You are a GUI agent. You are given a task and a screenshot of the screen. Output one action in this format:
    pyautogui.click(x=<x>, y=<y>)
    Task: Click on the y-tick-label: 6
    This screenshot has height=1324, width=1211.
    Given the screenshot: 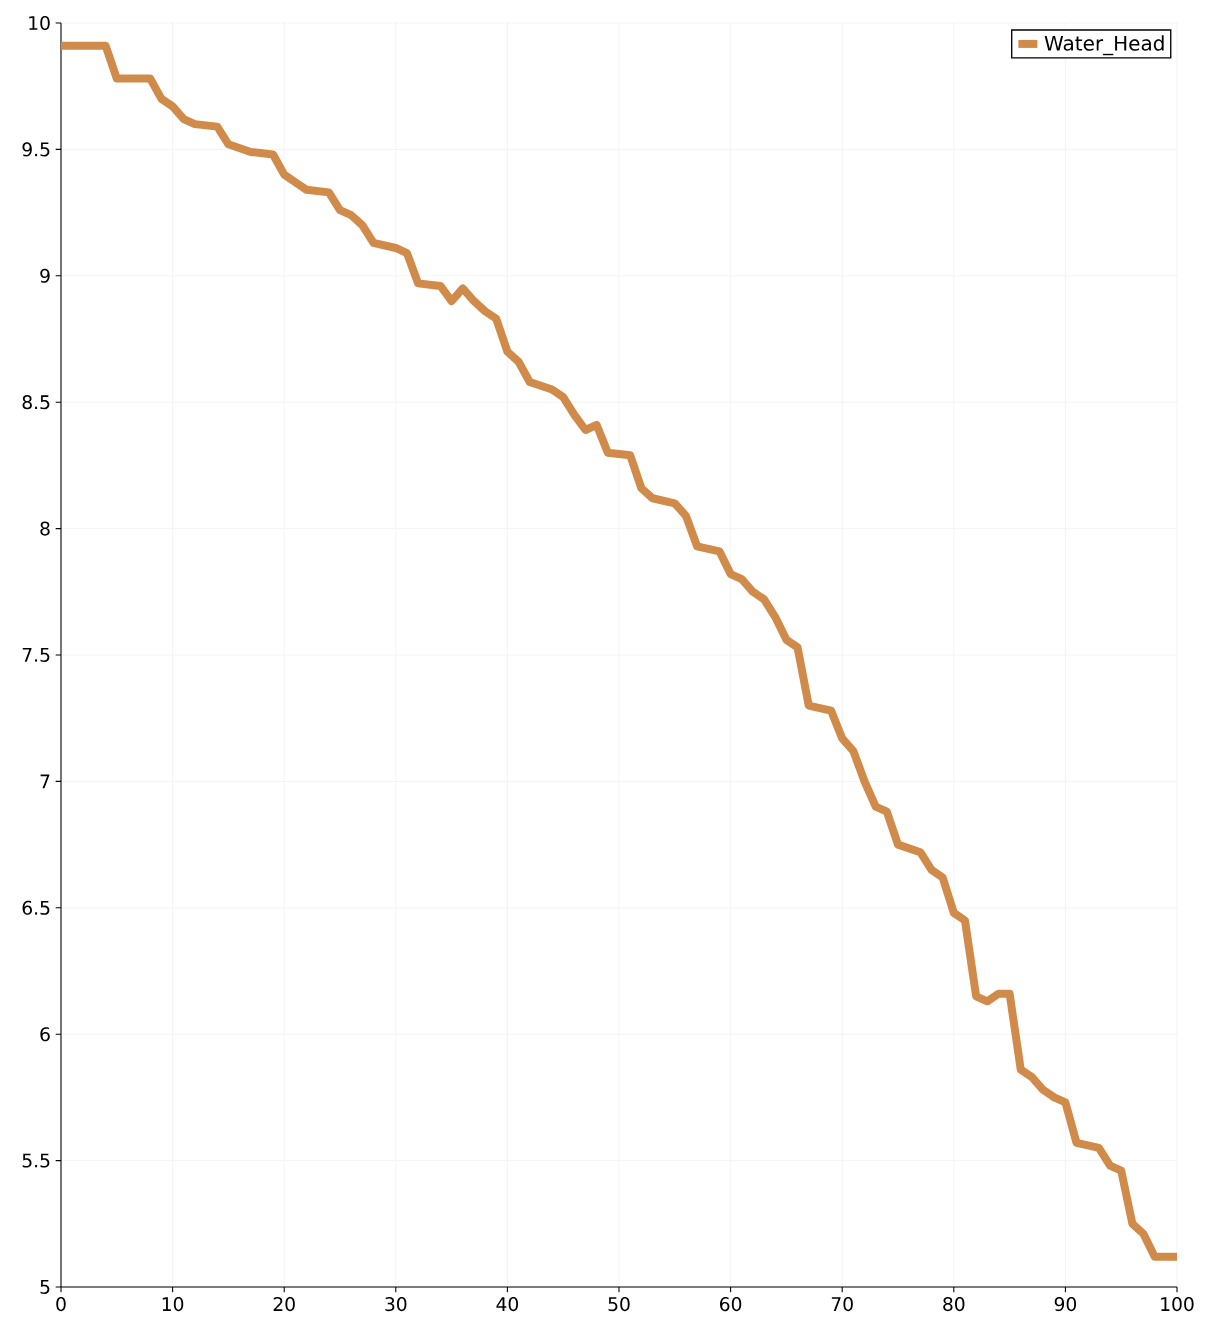 What is the action you would take?
    pyautogui.click(x=45, y=1034)
    